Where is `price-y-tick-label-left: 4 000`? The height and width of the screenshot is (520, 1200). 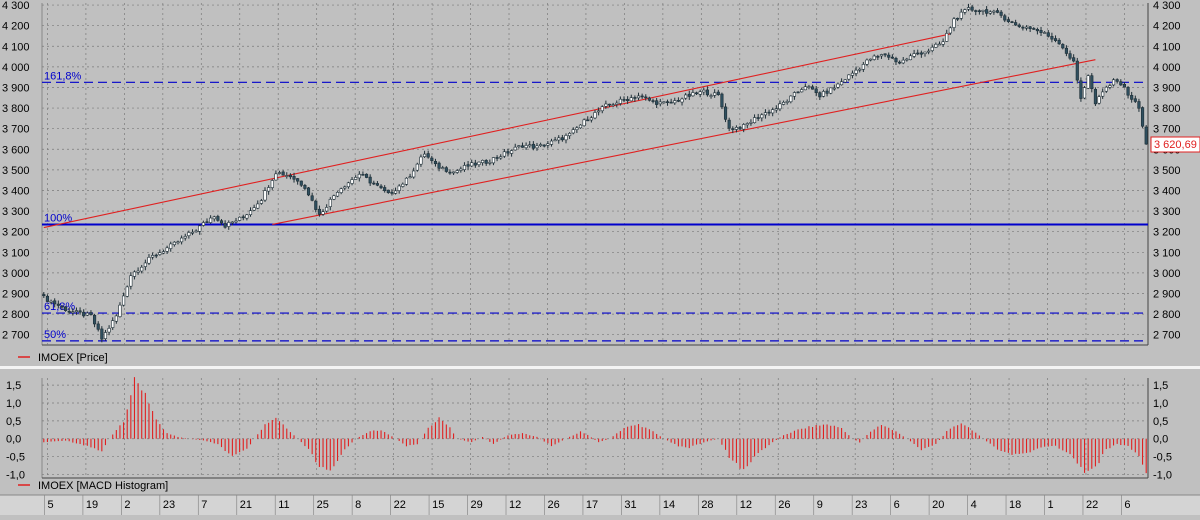
price-y-tick-label-left: 4 000 is located at coordinates (16, 68).